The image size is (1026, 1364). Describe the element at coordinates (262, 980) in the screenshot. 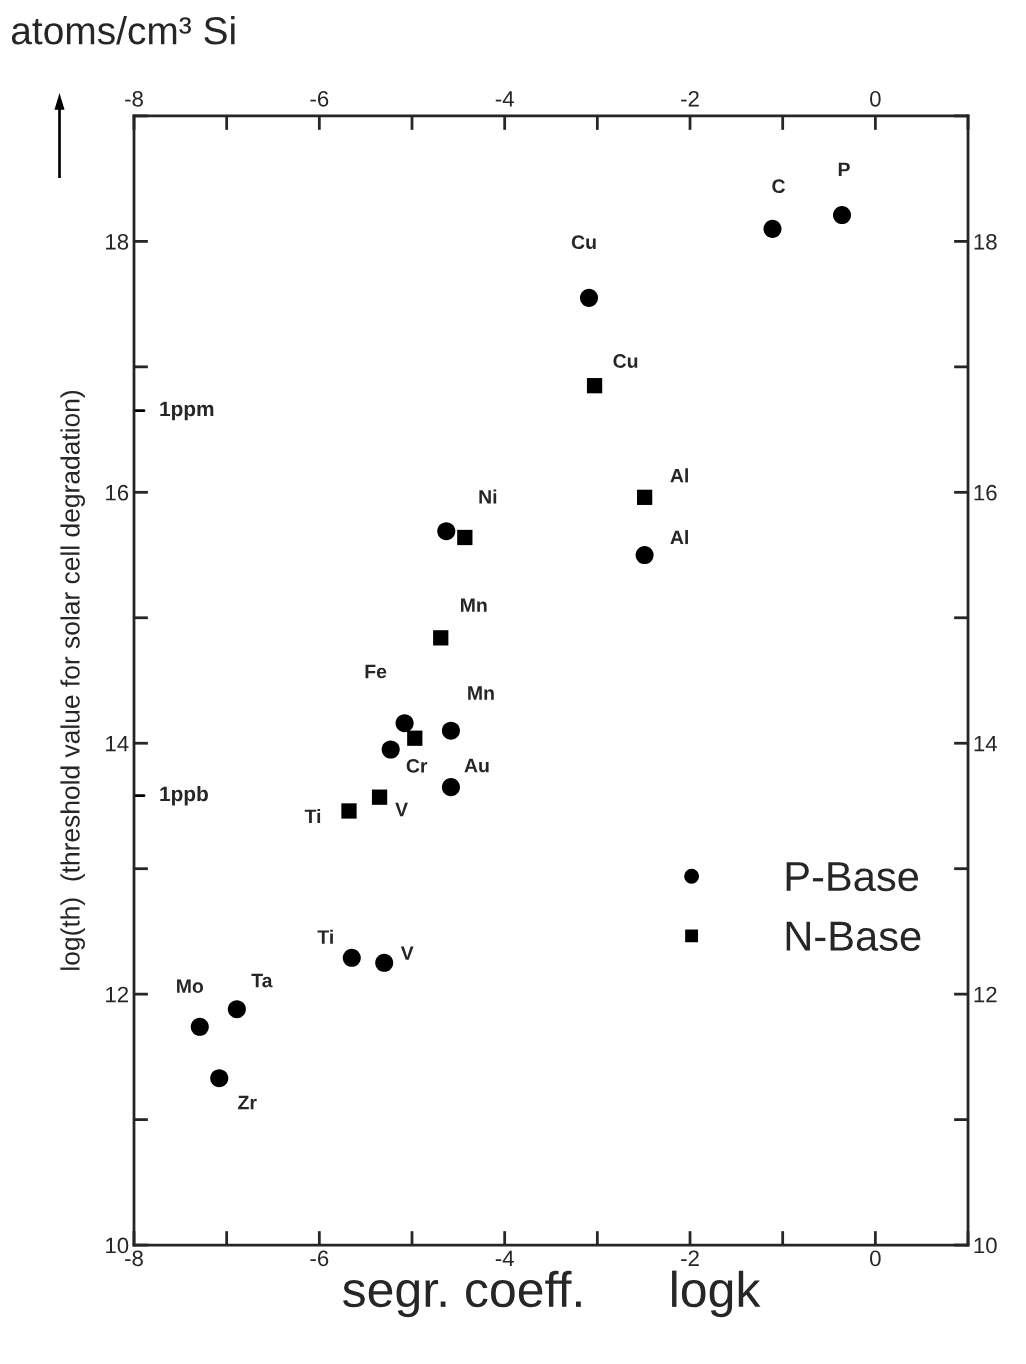

I see `annotation: Ta` at that location.